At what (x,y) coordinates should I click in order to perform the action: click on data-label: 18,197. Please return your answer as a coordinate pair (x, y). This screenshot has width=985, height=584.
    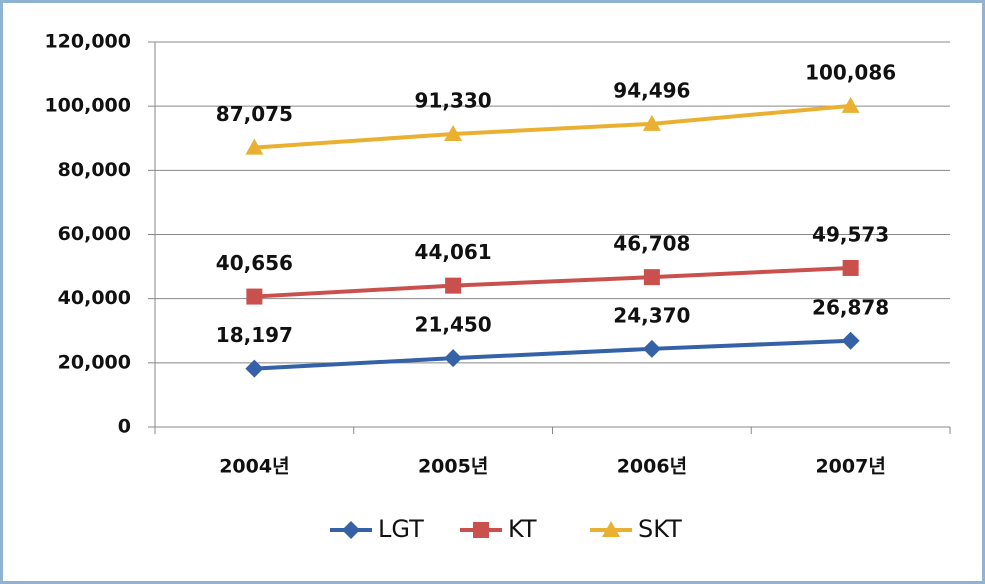
    Looking at the image, I should click on (254, 335).